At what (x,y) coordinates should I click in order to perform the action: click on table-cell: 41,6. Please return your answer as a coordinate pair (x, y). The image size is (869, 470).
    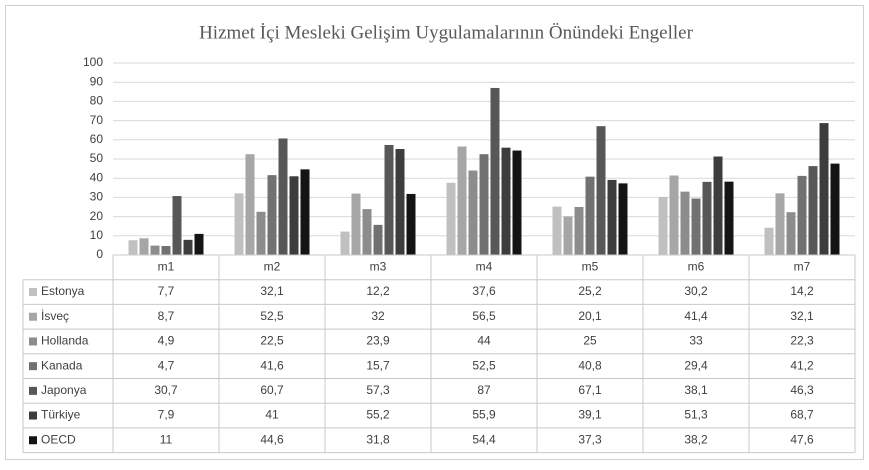
    Looking at the image, I should click on (272, 365).